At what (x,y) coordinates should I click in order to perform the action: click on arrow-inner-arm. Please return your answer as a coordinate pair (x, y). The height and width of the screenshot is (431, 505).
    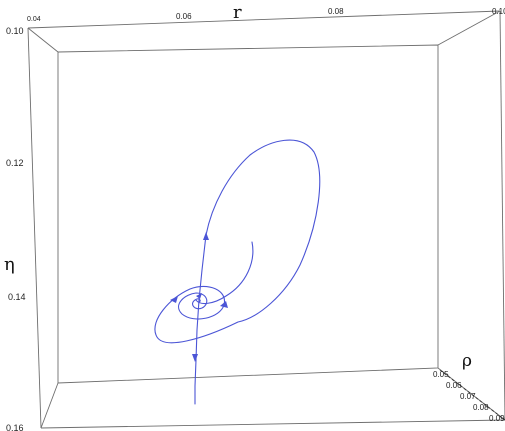
    Looking at the image, I should click on (224, 304).